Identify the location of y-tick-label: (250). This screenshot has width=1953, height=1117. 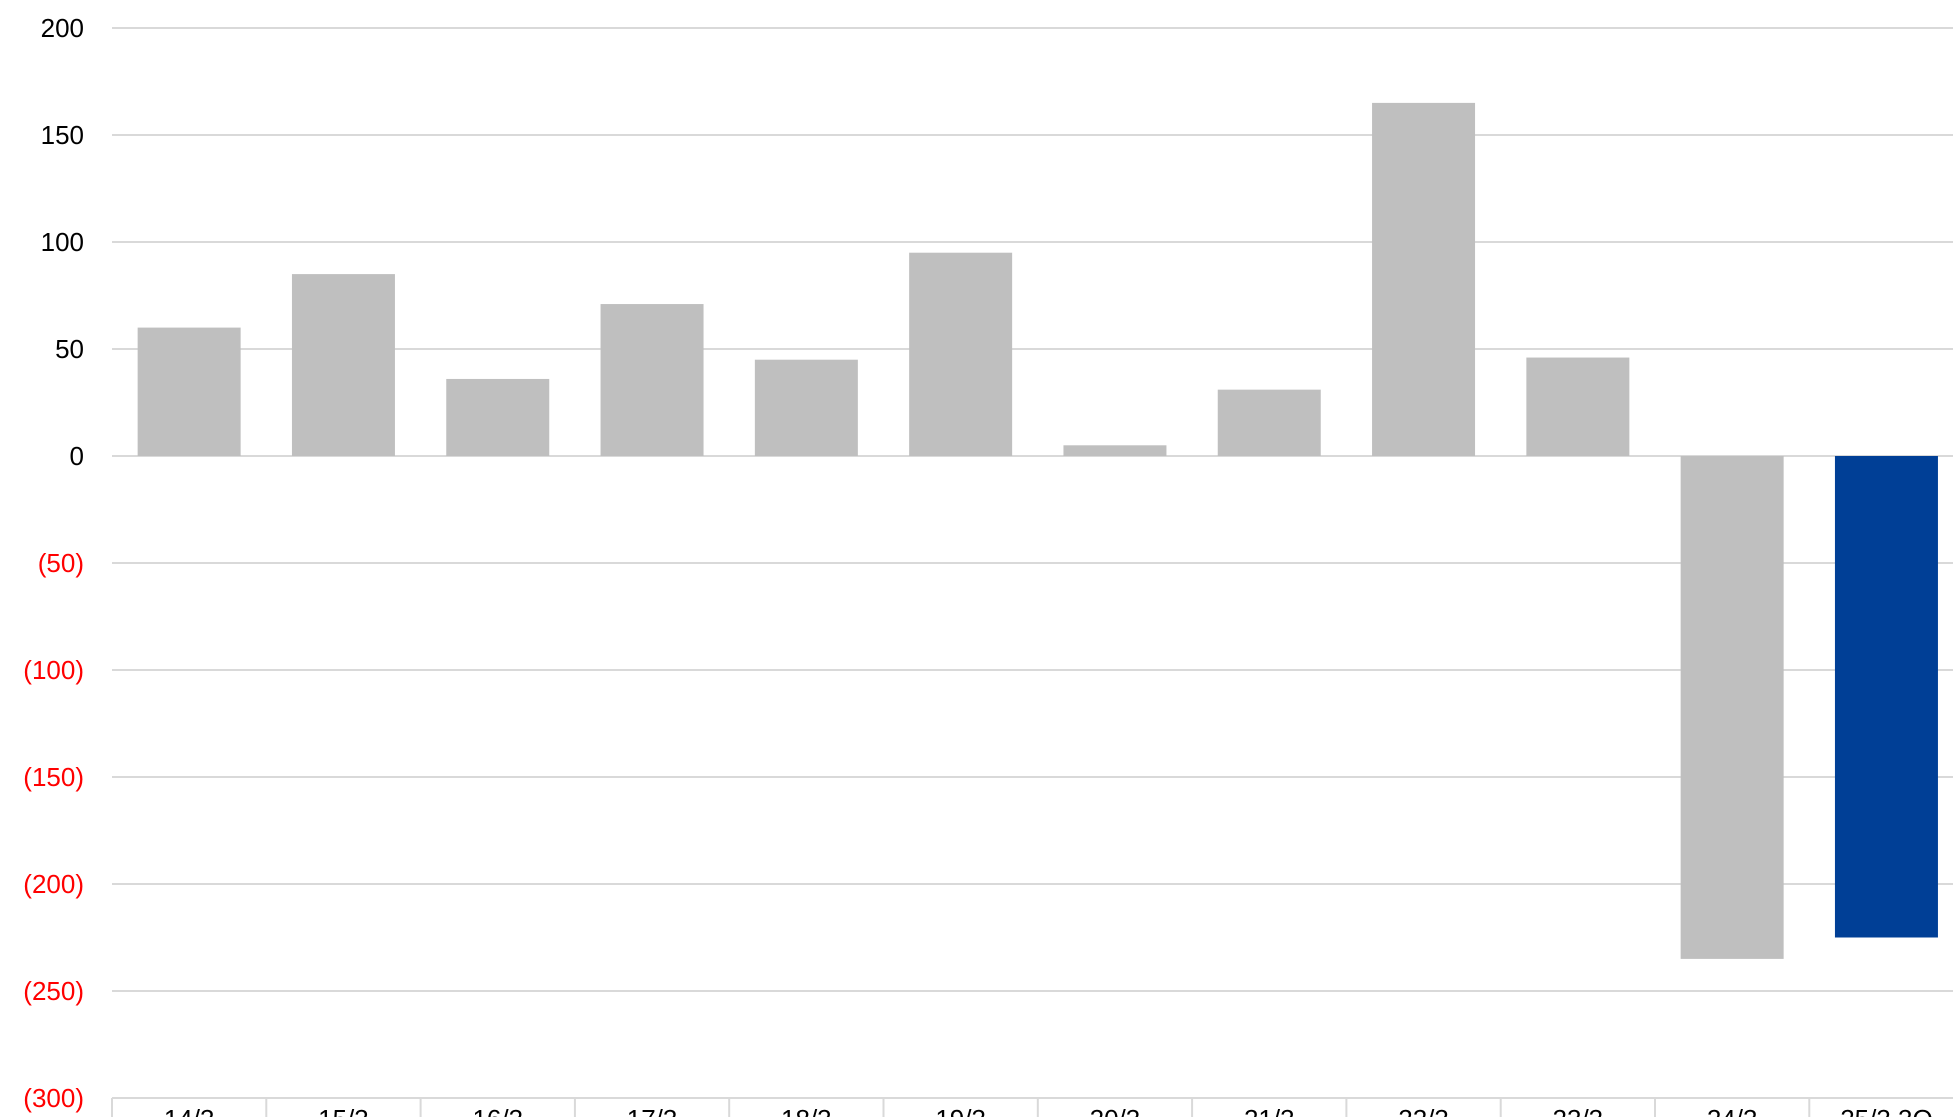
(53, 991).